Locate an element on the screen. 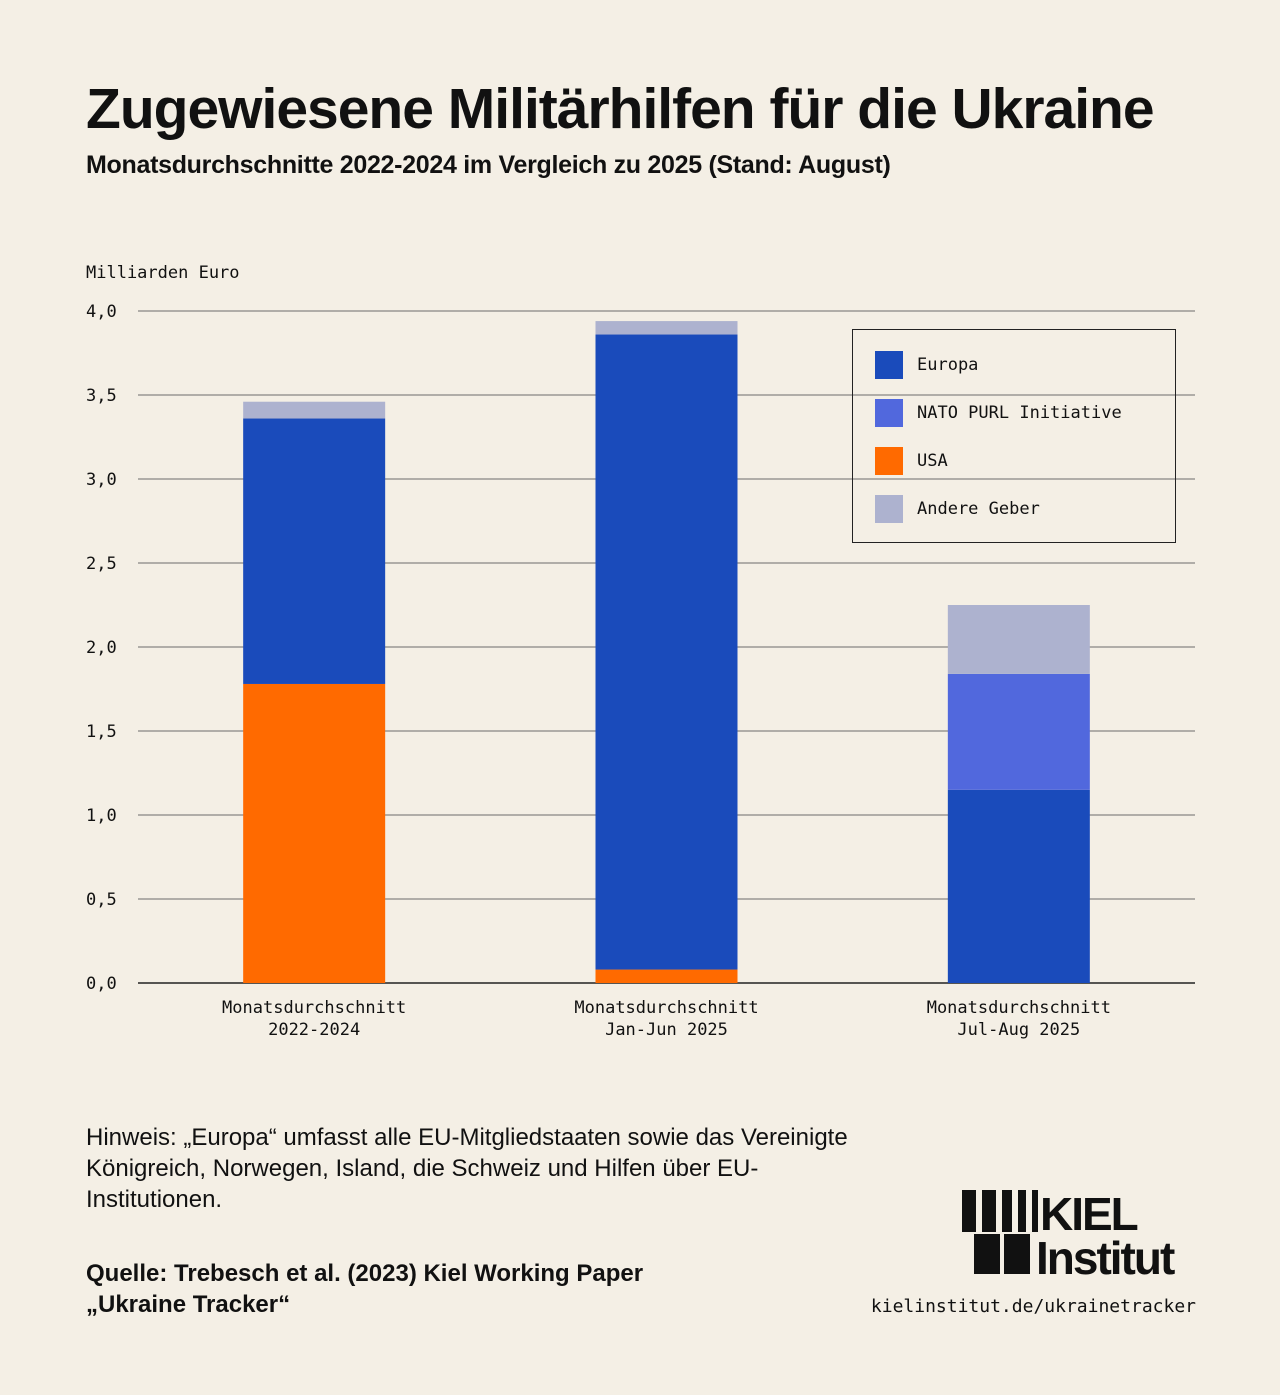  y-tick-label: 2,0 is located at coordinates (101, 648).